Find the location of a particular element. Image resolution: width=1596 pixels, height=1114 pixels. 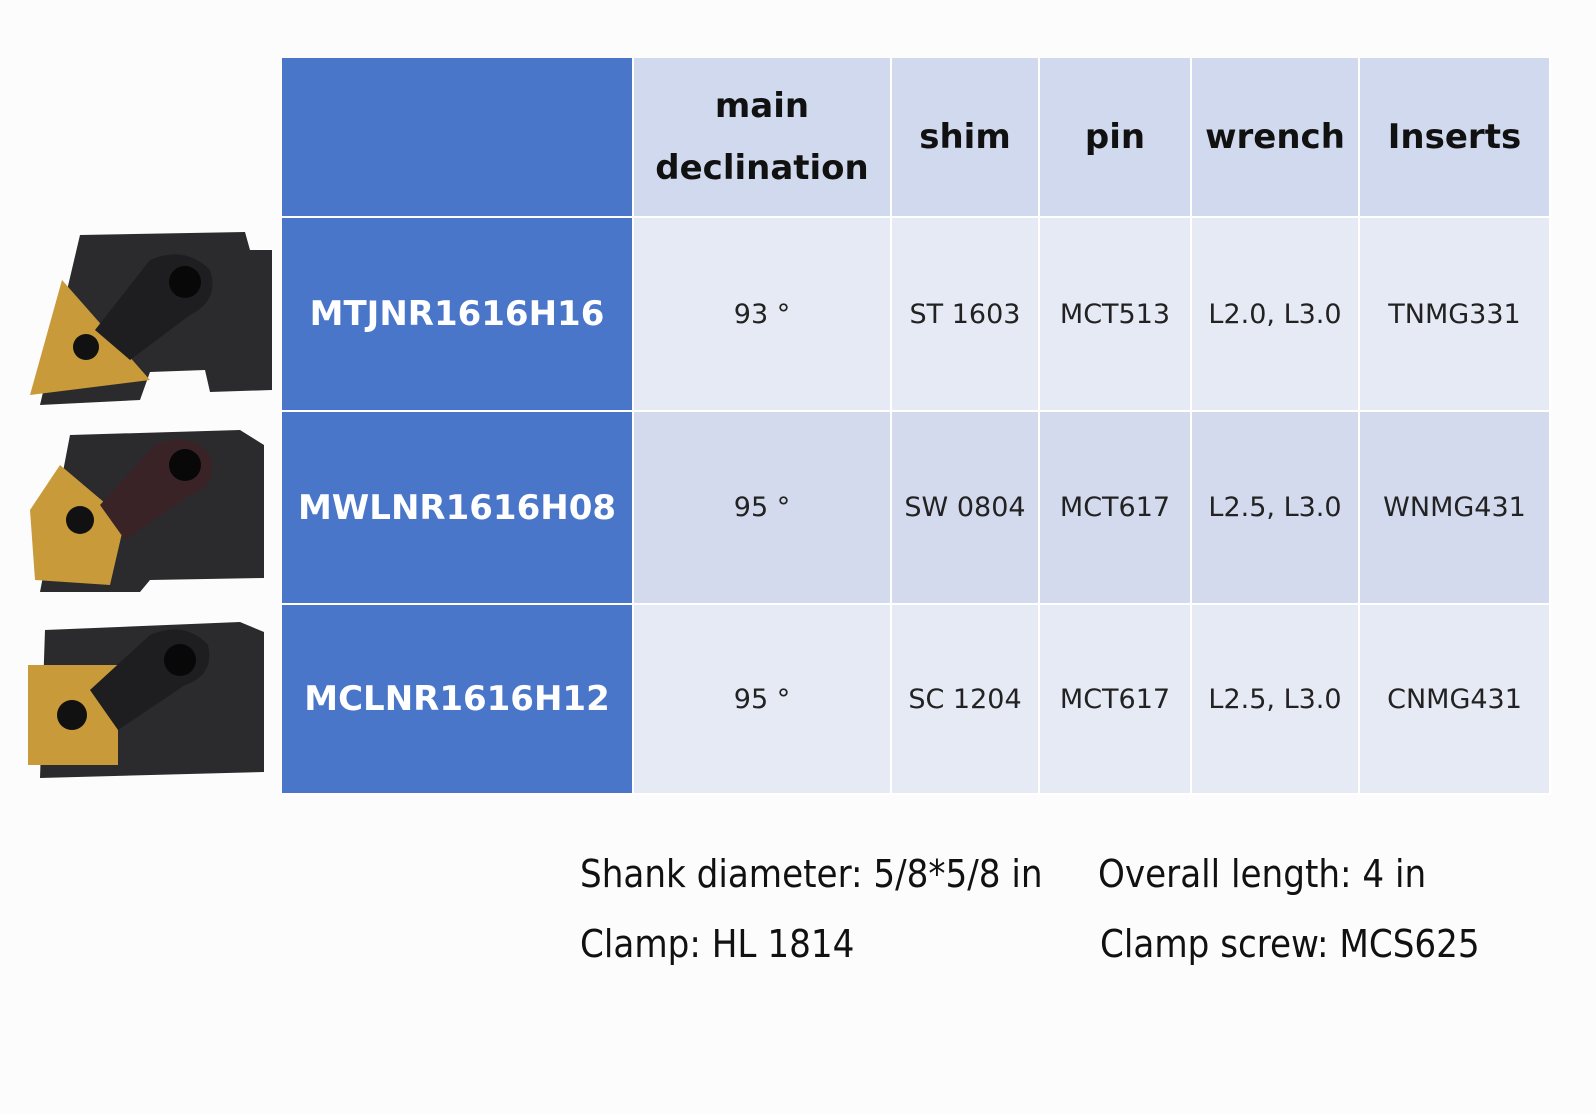

spec-line: Overall length: 4 in is located at coordinates (1262, 874).